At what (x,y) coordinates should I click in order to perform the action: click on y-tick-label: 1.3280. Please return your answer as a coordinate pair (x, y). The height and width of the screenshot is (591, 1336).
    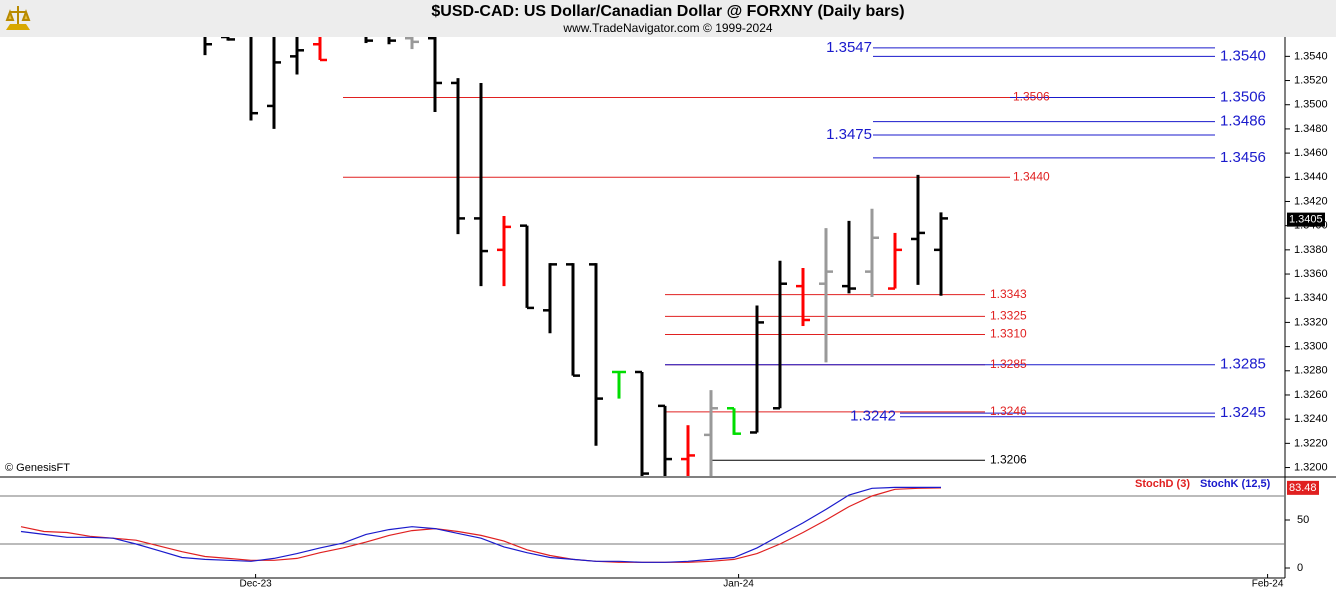
    Looking at the image, I should click on (1311, 371).